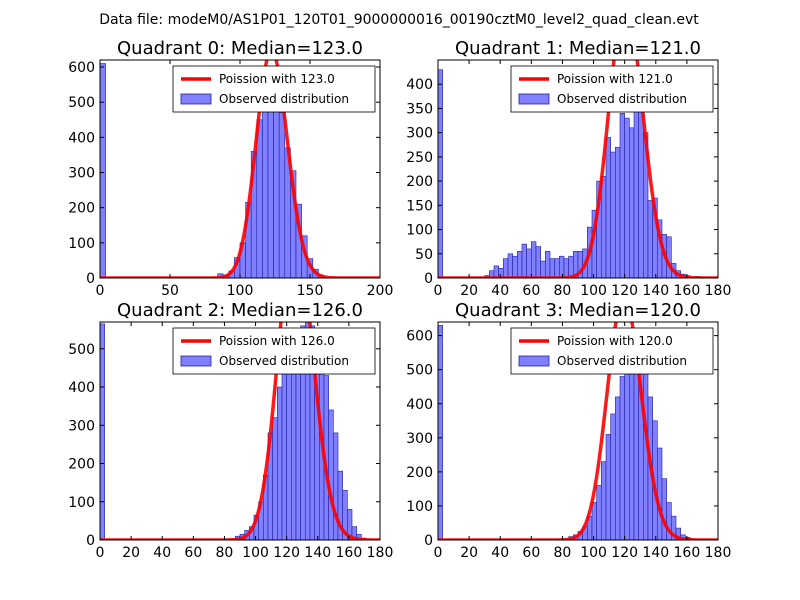 The width and height of the screenshot is (800, 600). Describe the element at coordinates (578, 48) in the screenshot. I see `quadrant-1-title: Quadrant 1: Median=121.0` at that location.